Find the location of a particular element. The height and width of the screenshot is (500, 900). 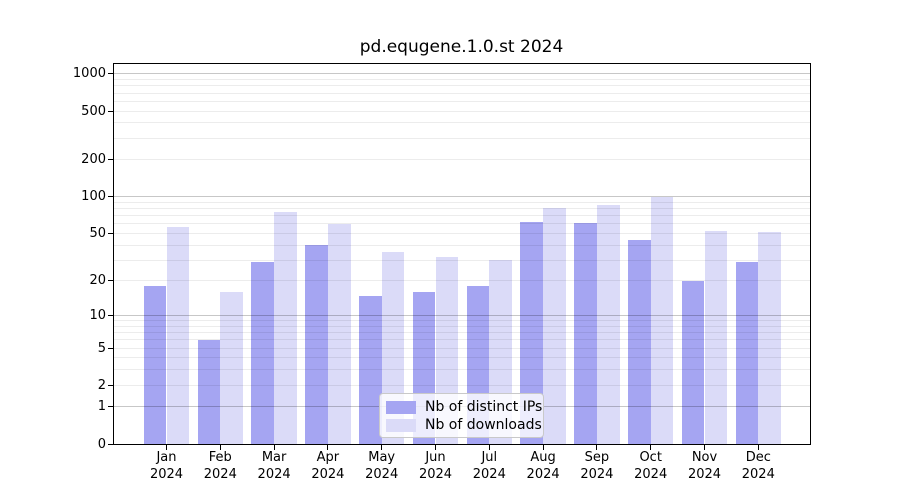

x-tick-label-apr: Apr 2024 is located at coordinates (328, 466).